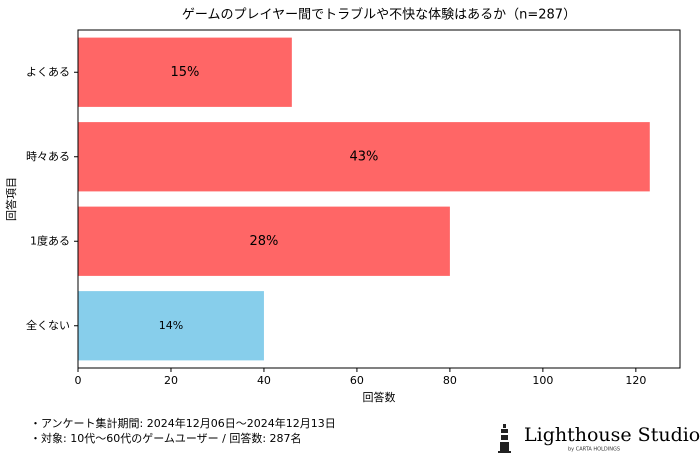 The image size is (700, 472). I want to click on y-tick-label: よくある, so click(48, 71).